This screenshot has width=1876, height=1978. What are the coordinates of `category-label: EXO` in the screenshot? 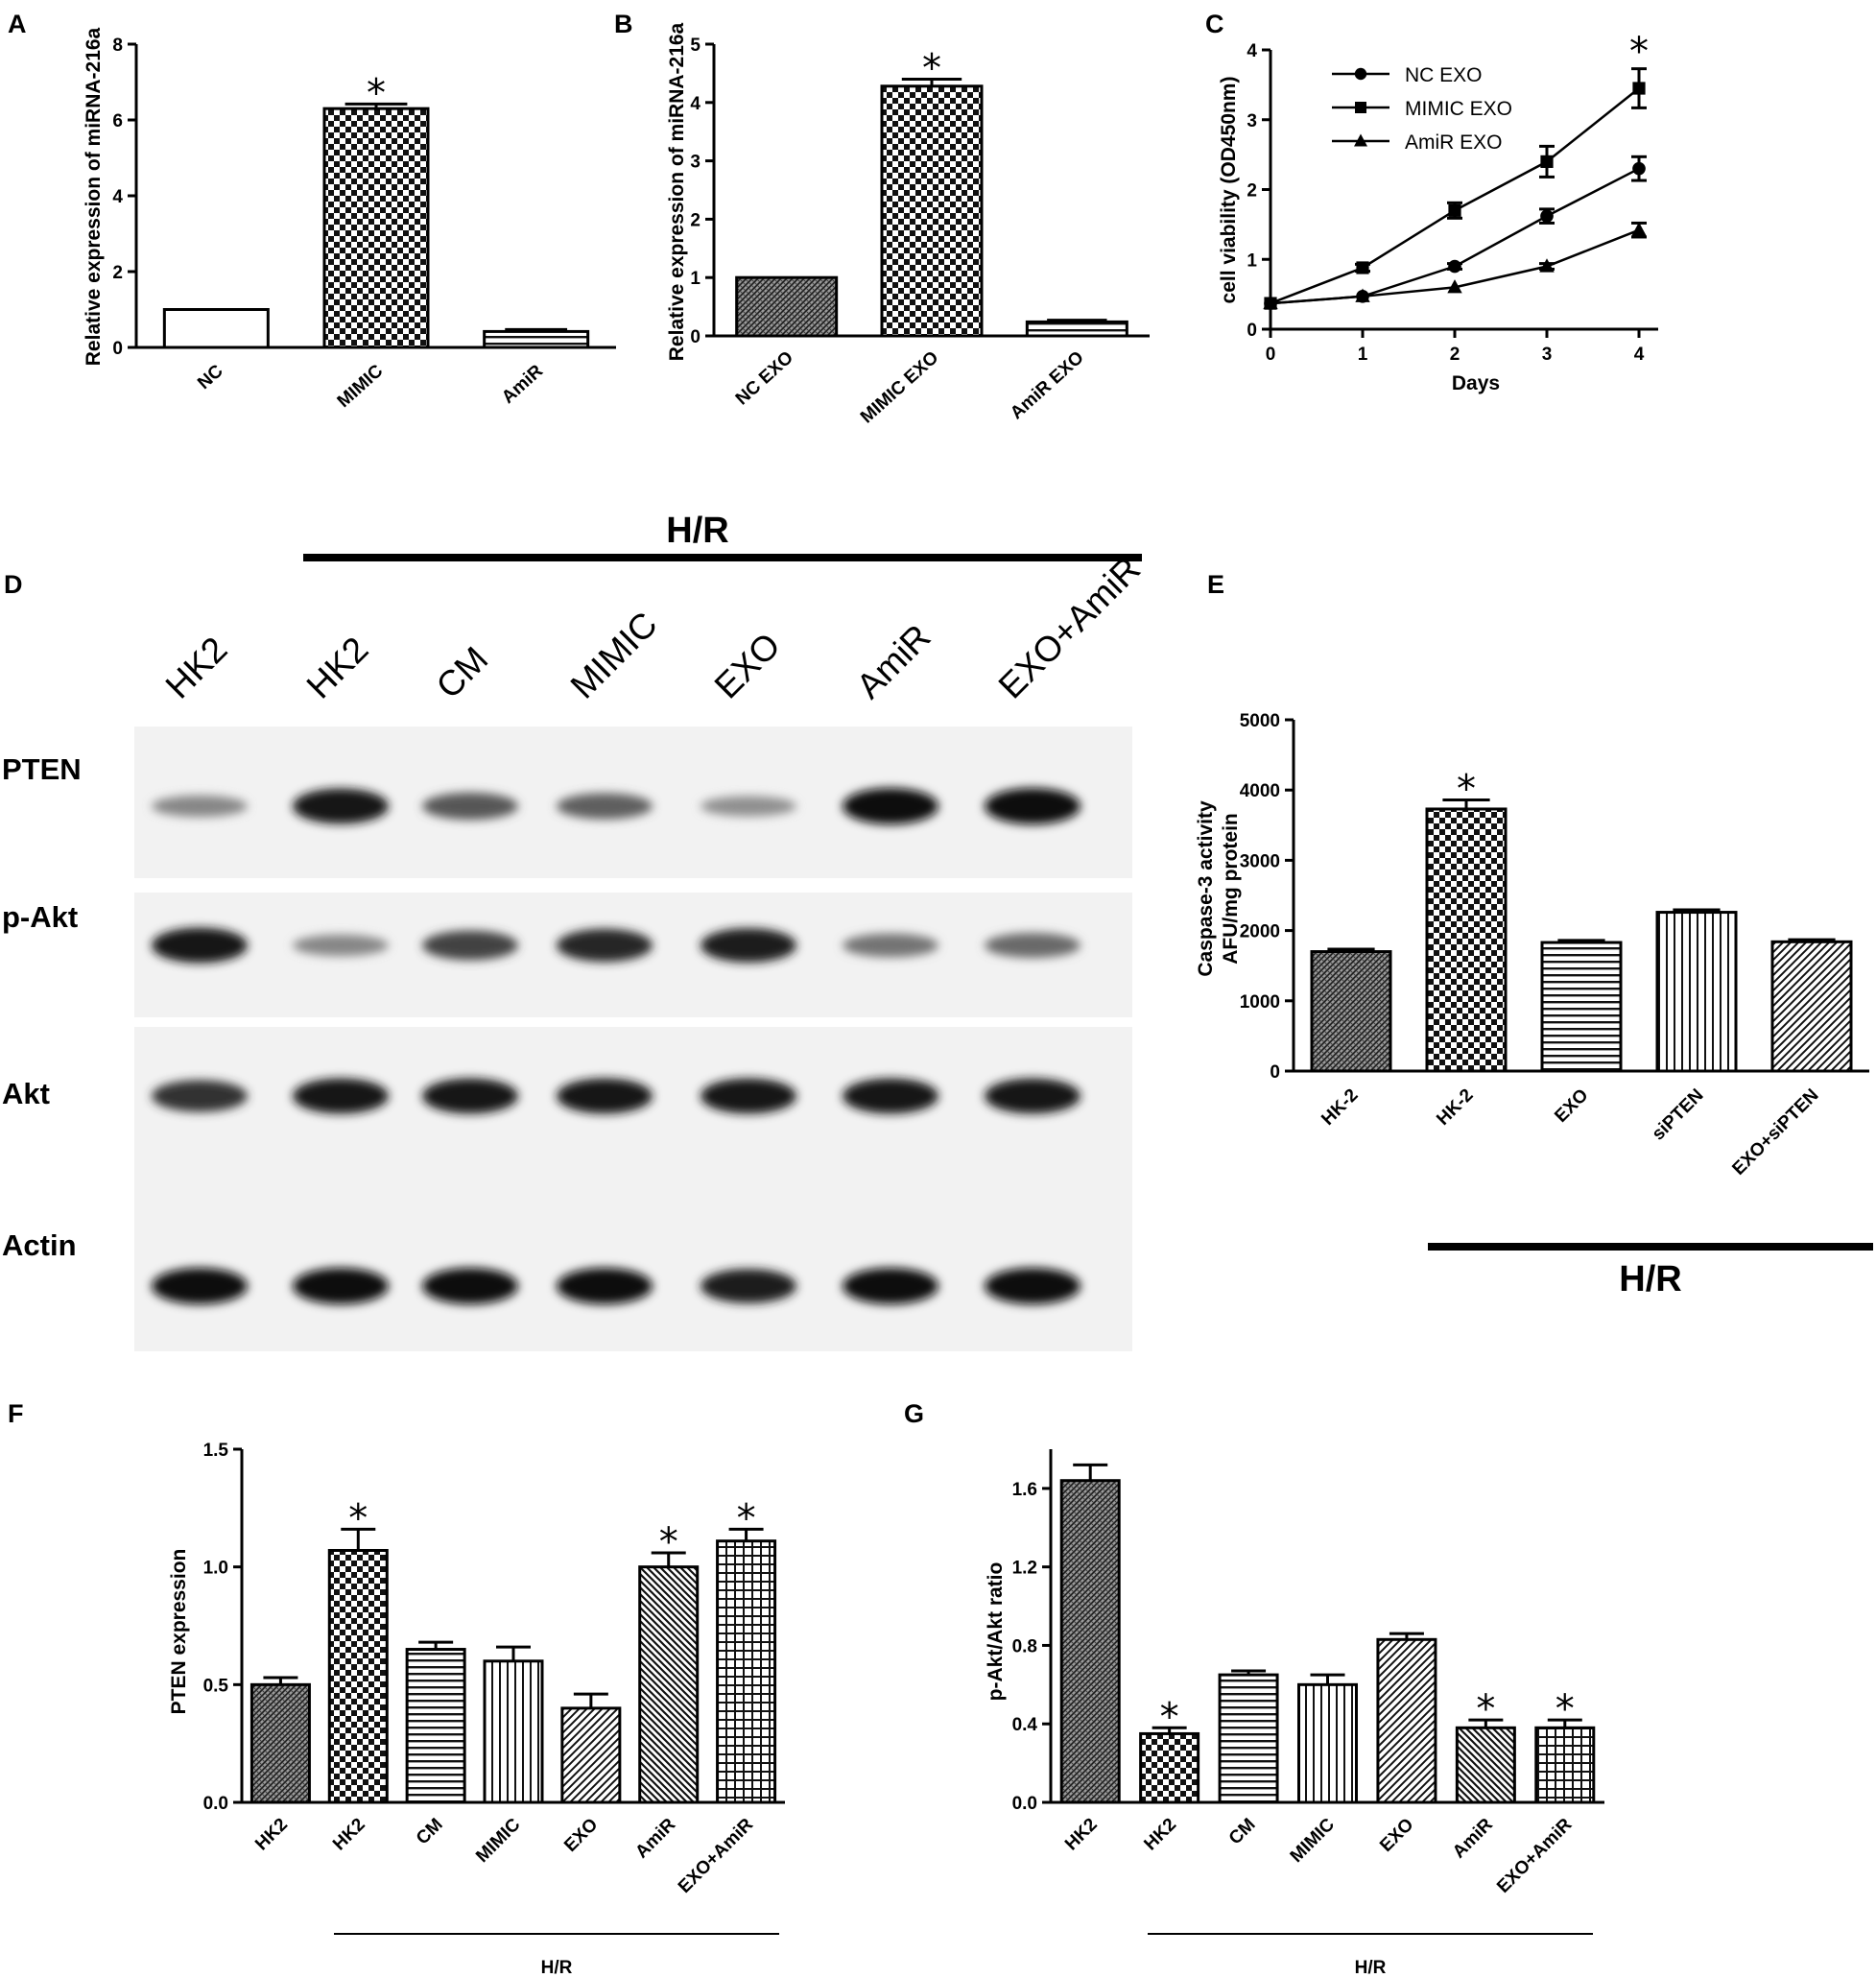 It's located at (1571, 1106).